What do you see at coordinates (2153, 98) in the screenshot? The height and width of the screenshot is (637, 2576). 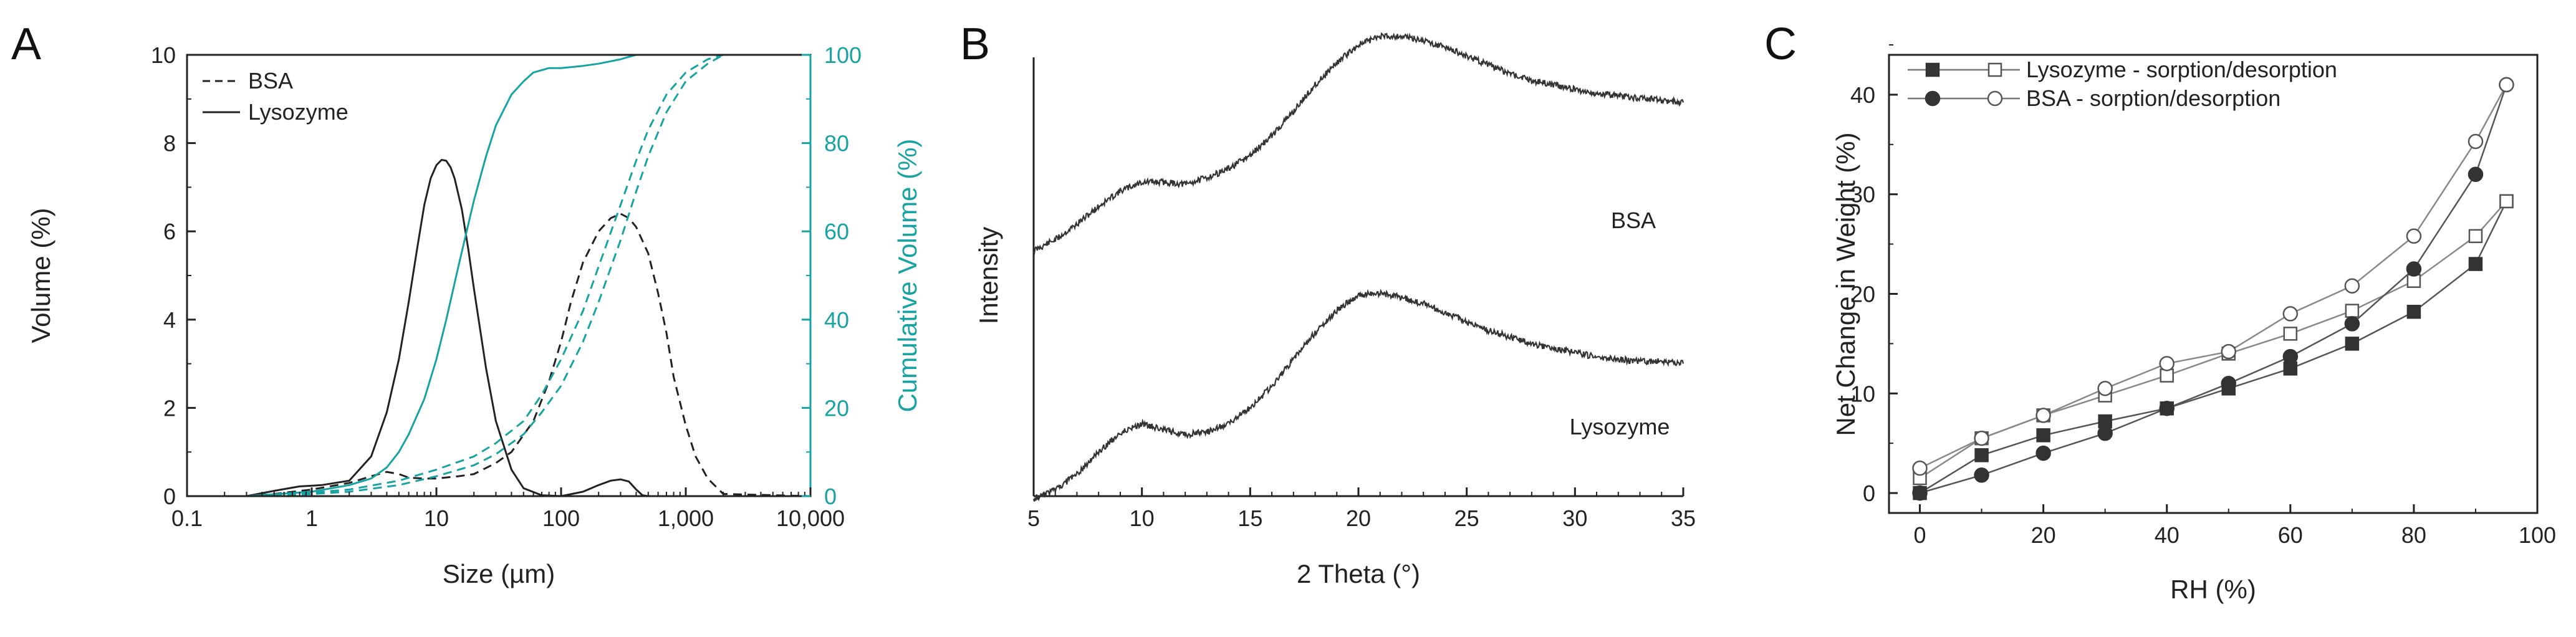 I see `legend-label-bsa-sorption: BSA - sorption/desorption` at bounding box center [2153, 98].